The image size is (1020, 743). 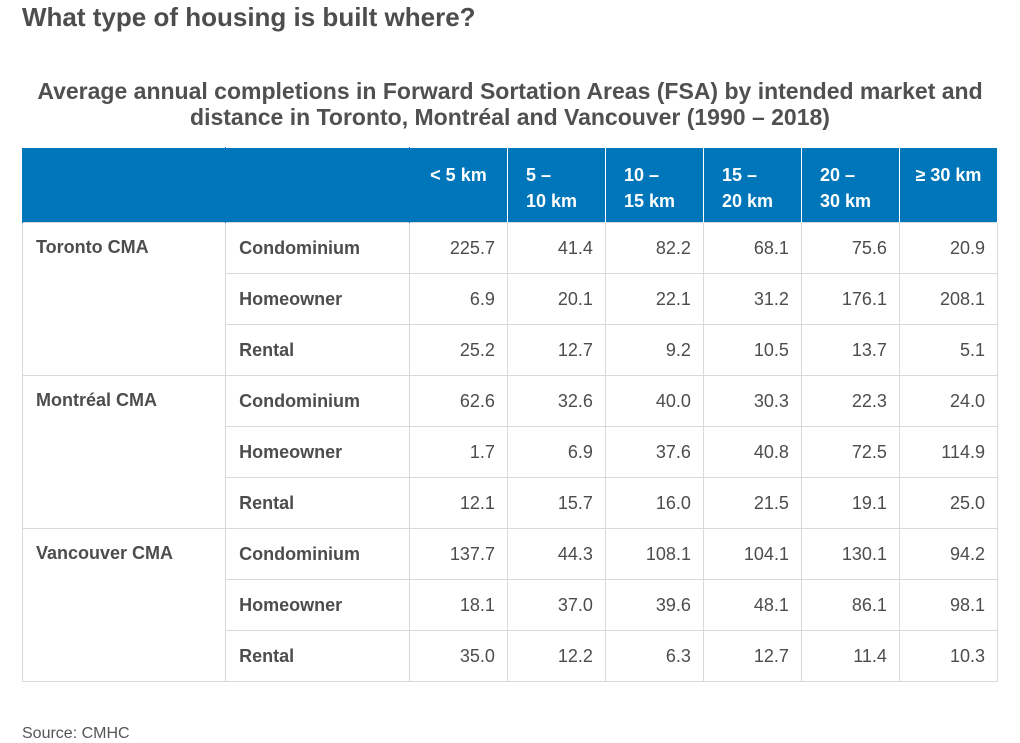 What do you see at coordinates (458, 554) in the screenshot?
I see `value-cell: 137.7` at bounding box center [458, 554].